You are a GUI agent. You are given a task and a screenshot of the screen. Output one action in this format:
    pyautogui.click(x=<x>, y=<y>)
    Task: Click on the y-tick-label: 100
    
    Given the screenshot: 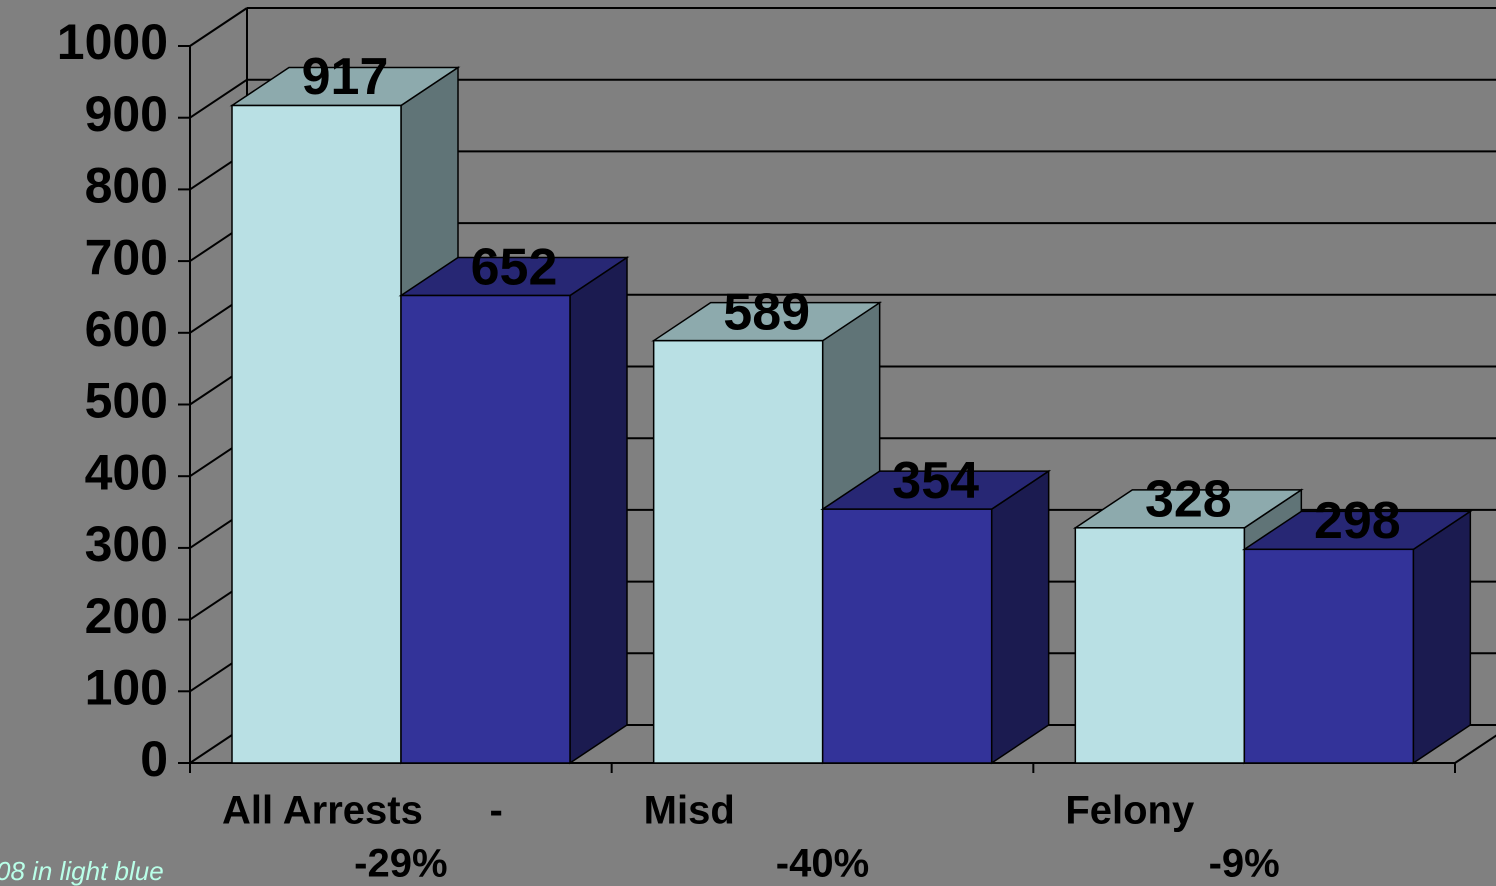 What is the action you would take?
    pyautogui.click(x=126, y=688)
    